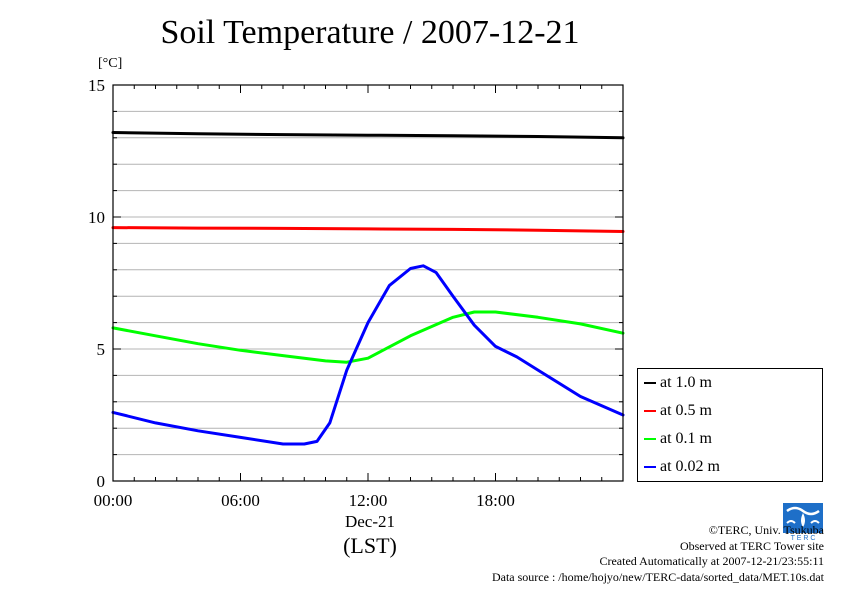  Describe the element at coordinates (766, 530) in the screenshot. I see `copyright-text: ©TERC, Univ. Tsukuba` at that location.